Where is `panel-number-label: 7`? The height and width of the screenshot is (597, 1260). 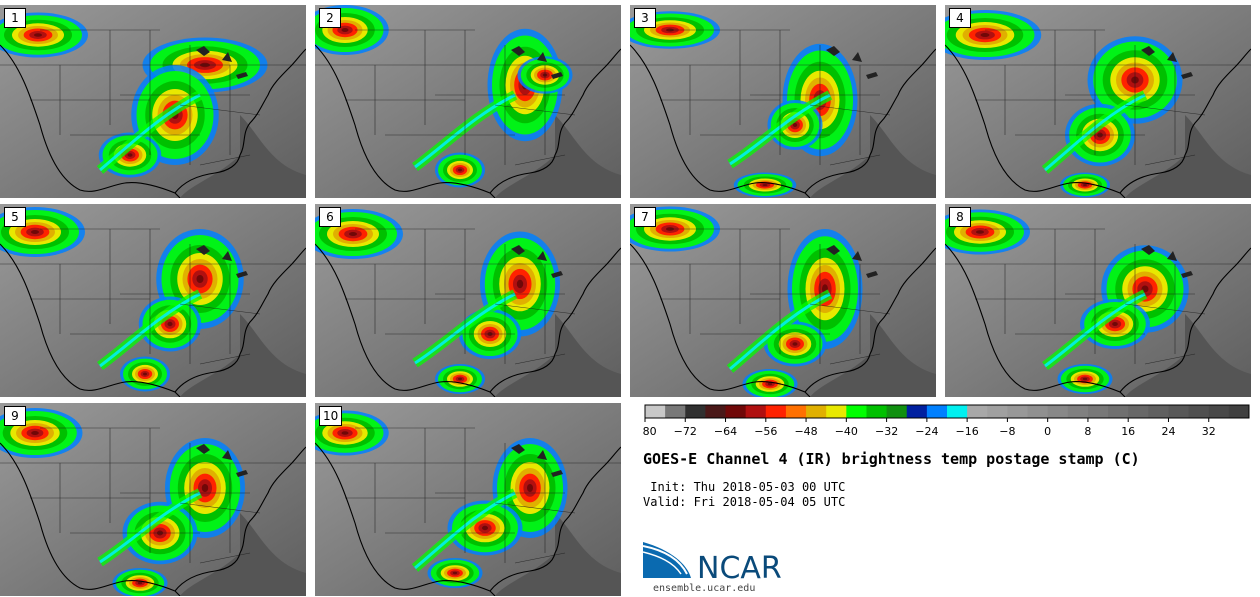 panel-number-label: 7 is located at coordinates (645, 217).